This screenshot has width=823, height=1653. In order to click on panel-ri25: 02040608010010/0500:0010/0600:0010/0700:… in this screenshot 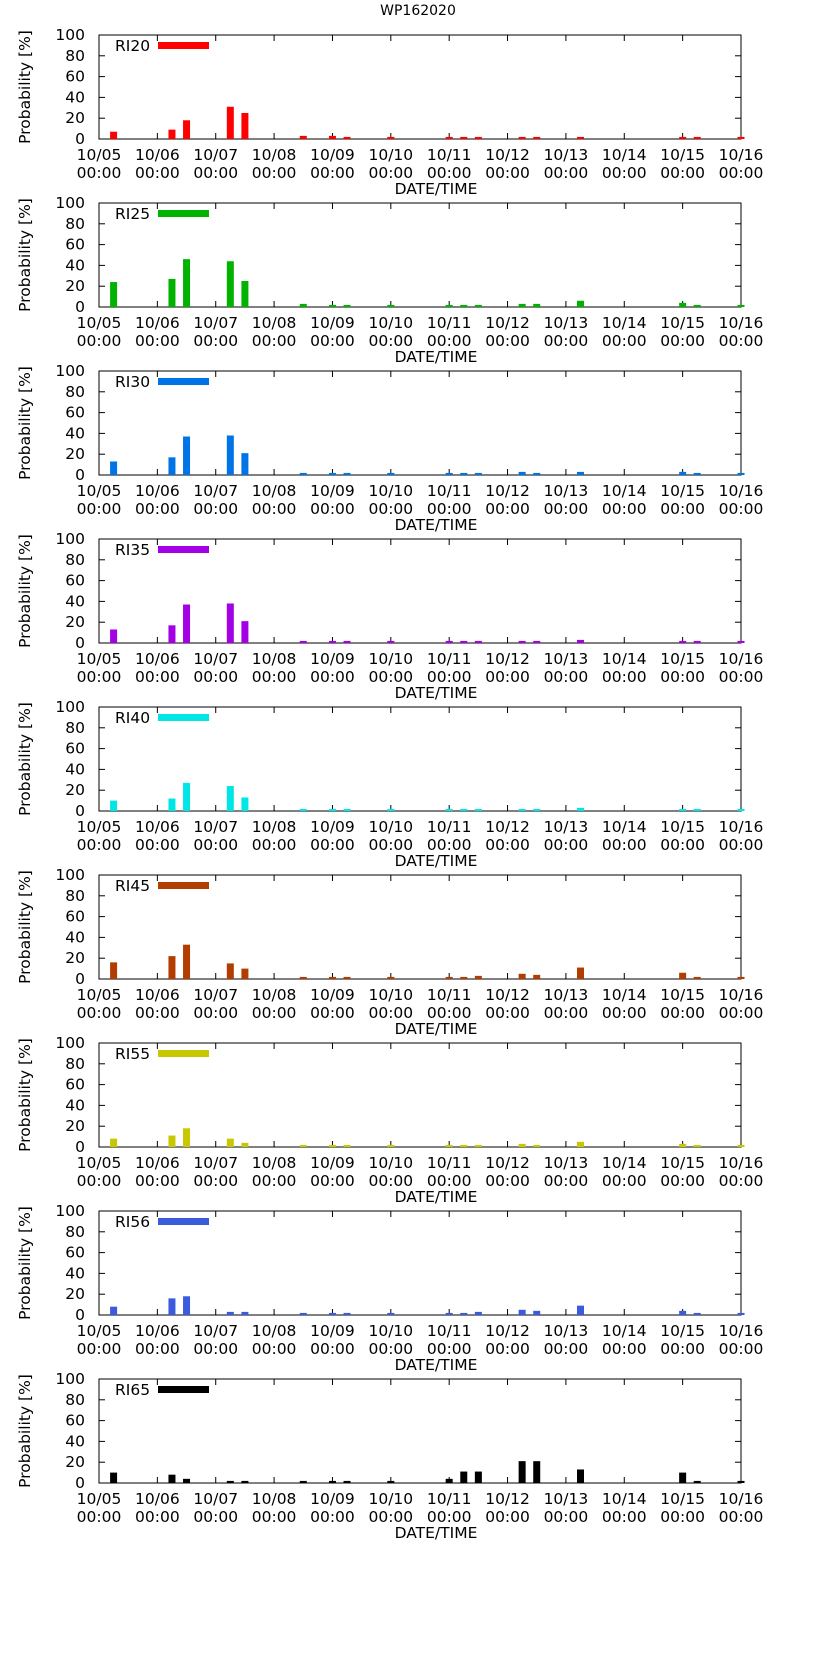, I will do `click(389, 280)`.